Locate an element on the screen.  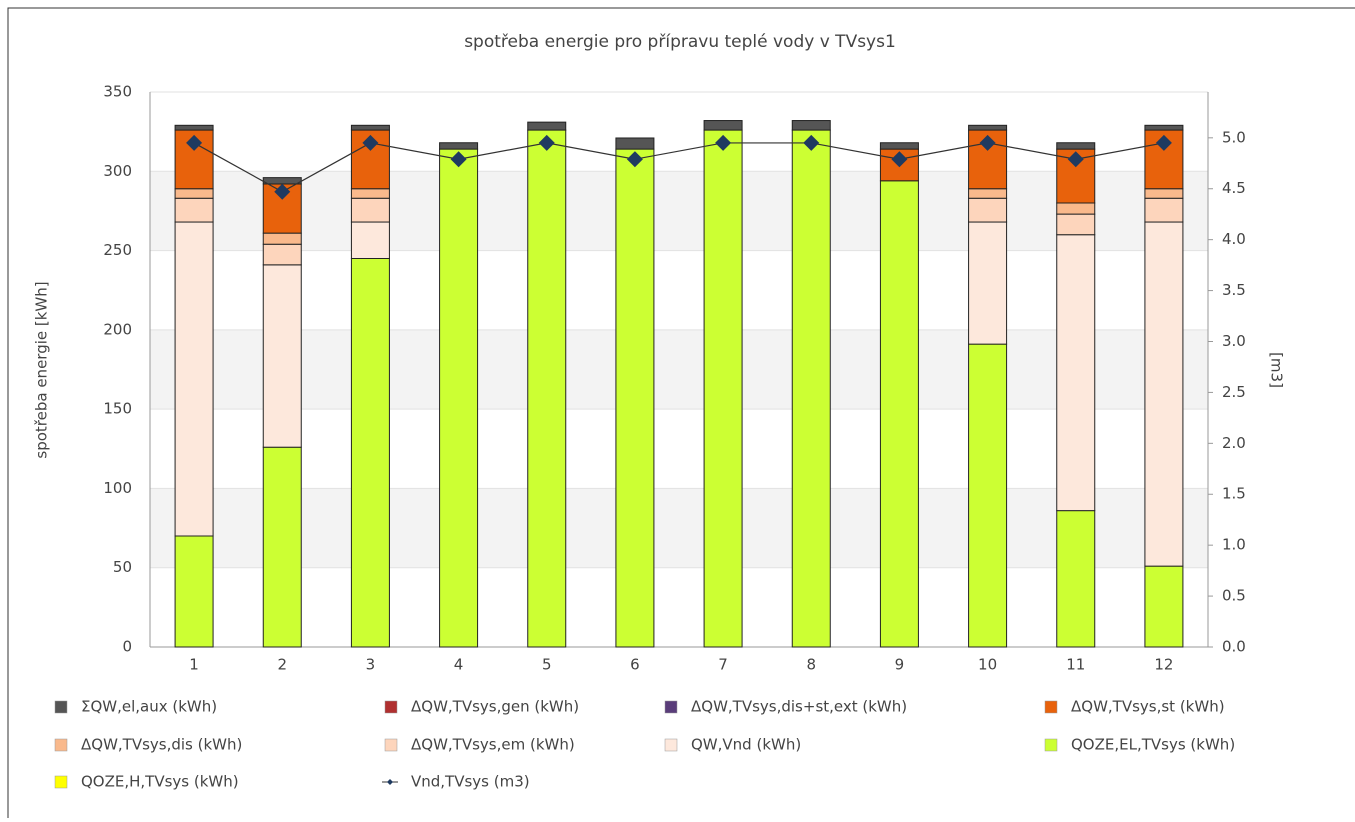
x-tick-label: 11 is located at coordinates (1075, 665).